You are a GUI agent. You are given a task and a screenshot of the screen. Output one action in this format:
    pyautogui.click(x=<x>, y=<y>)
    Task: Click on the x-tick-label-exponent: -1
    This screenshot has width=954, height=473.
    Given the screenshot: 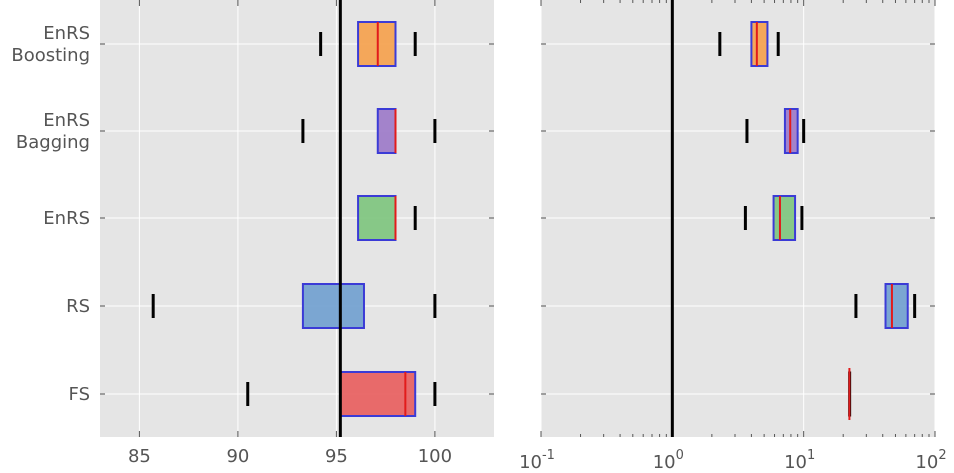 What is the action you would take?
    pyautogui.click(x=548, y=455)
    